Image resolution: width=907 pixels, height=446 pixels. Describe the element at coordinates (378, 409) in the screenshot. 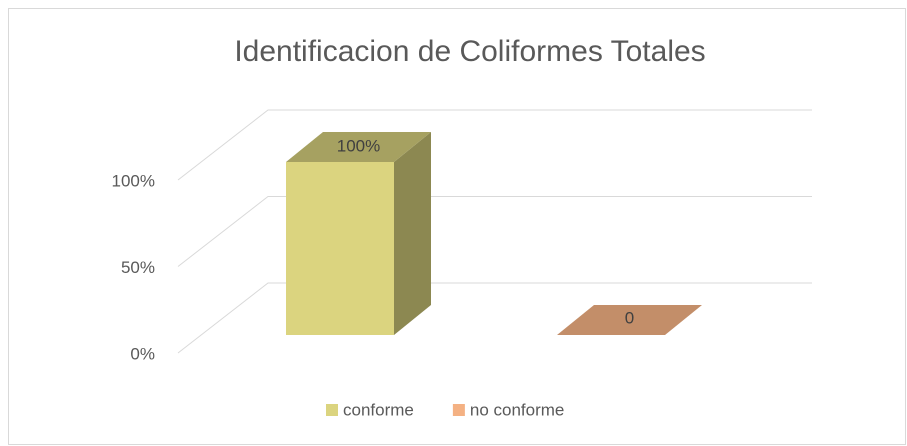

I see `legend-label: conforme` at that location.